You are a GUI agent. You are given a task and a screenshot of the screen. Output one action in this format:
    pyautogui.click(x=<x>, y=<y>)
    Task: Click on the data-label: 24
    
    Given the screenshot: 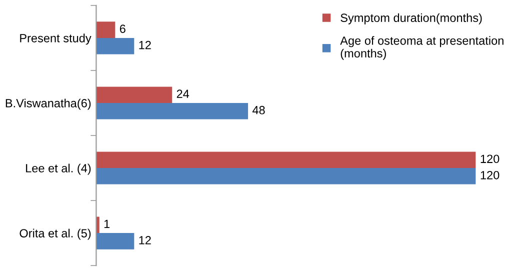 What is the action you would take?
    pyautogui.click(x=183, y=94)
    